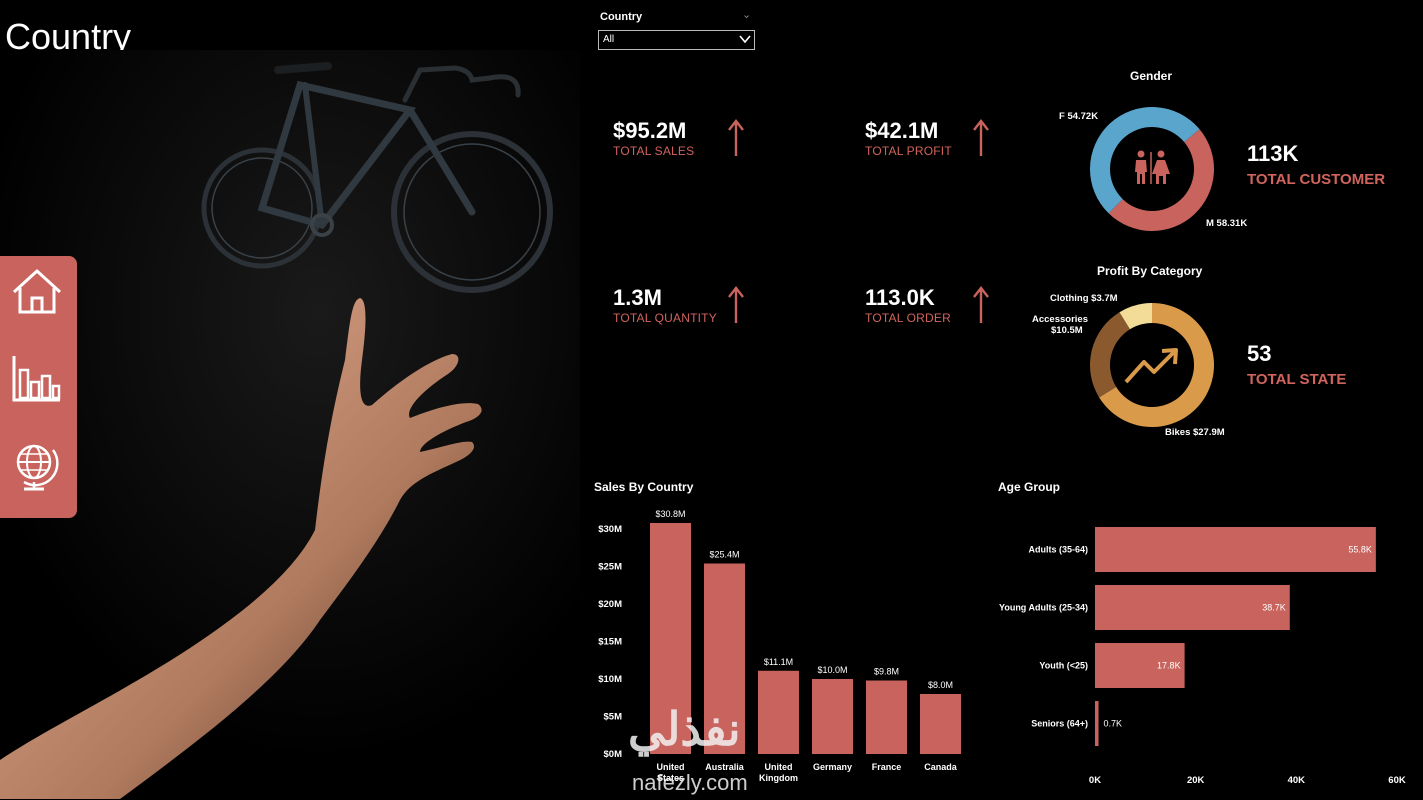  I want to click on profit-slice-accessories, so click(1110, 355).